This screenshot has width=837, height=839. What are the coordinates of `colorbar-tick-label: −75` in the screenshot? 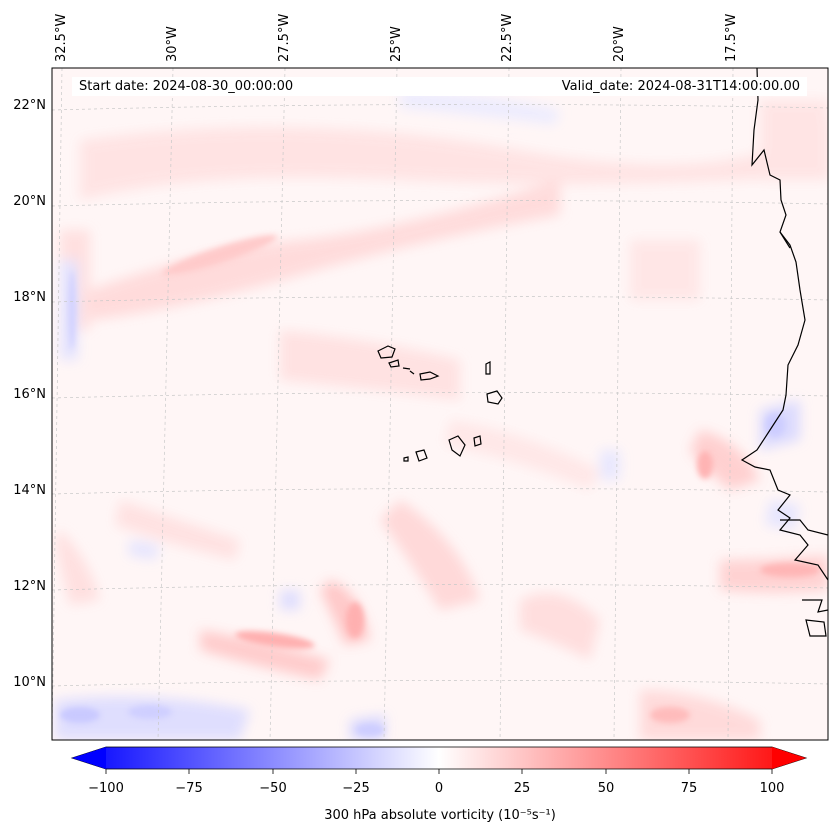 It's located at (189, 788).